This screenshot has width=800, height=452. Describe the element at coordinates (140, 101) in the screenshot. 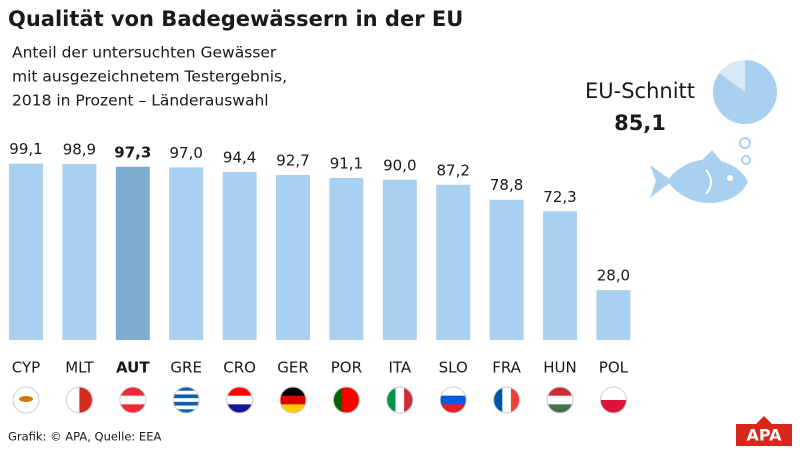

I see `chart-subtitle: 2018 in Prozent – Länderauswahl` at that location.